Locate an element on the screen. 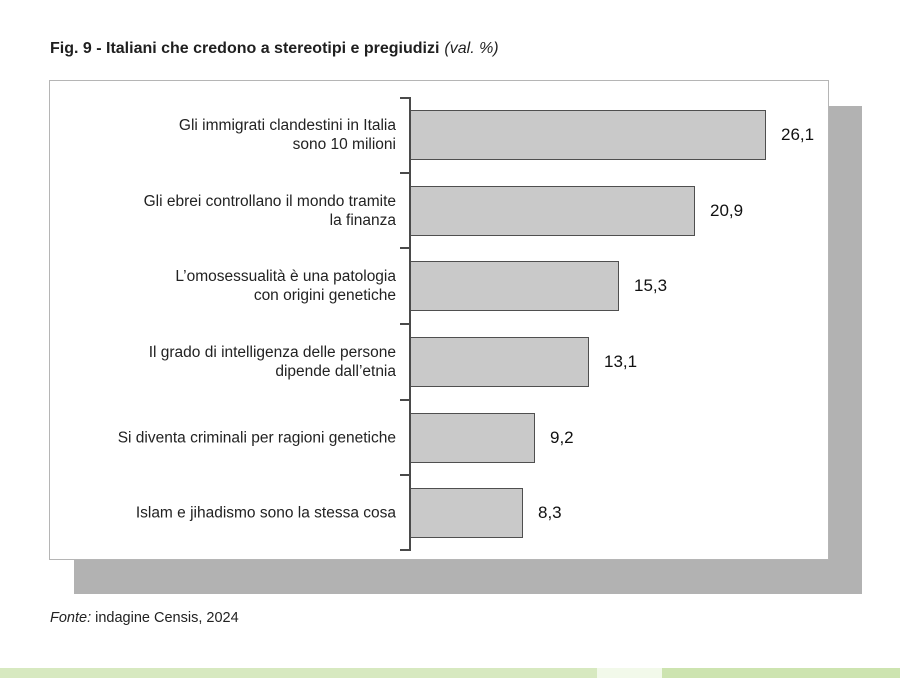 The height and width of the screenshot is (678, 900). category-axis is located at coordinates (405, 324).